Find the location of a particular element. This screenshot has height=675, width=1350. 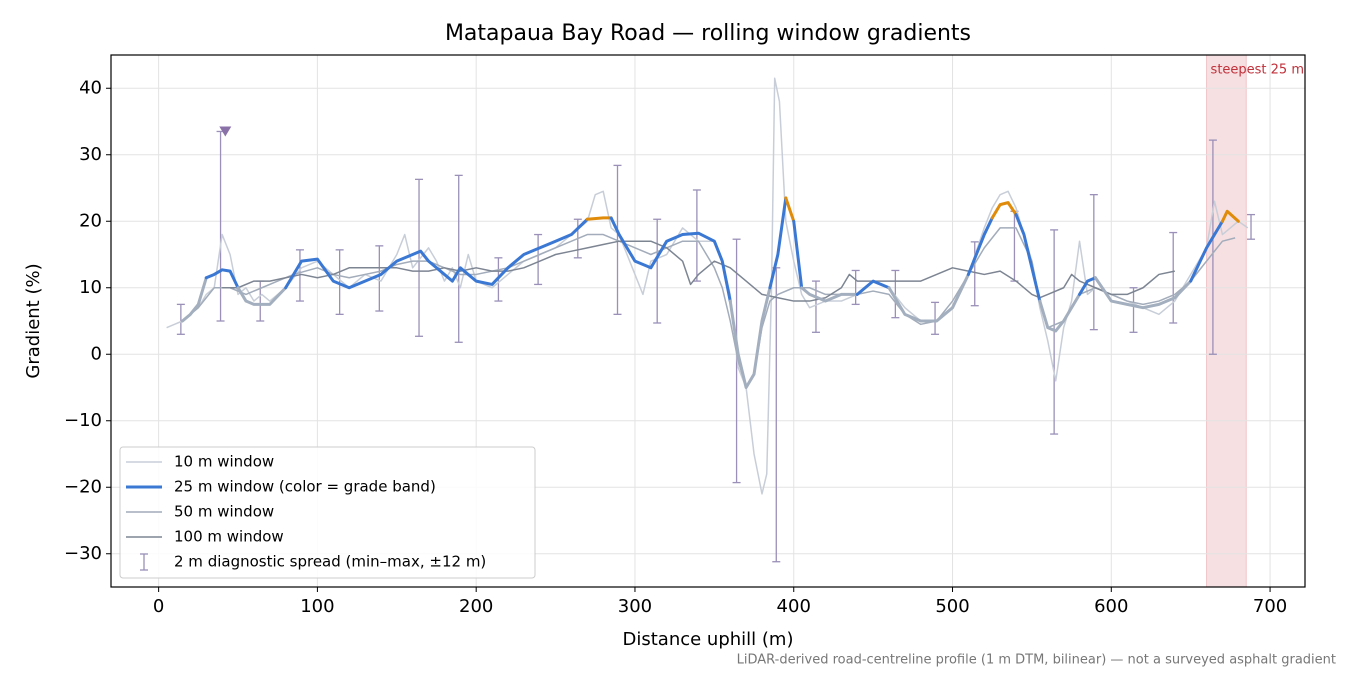

legend-label: 50 m window is located at coordinates (224, 512).